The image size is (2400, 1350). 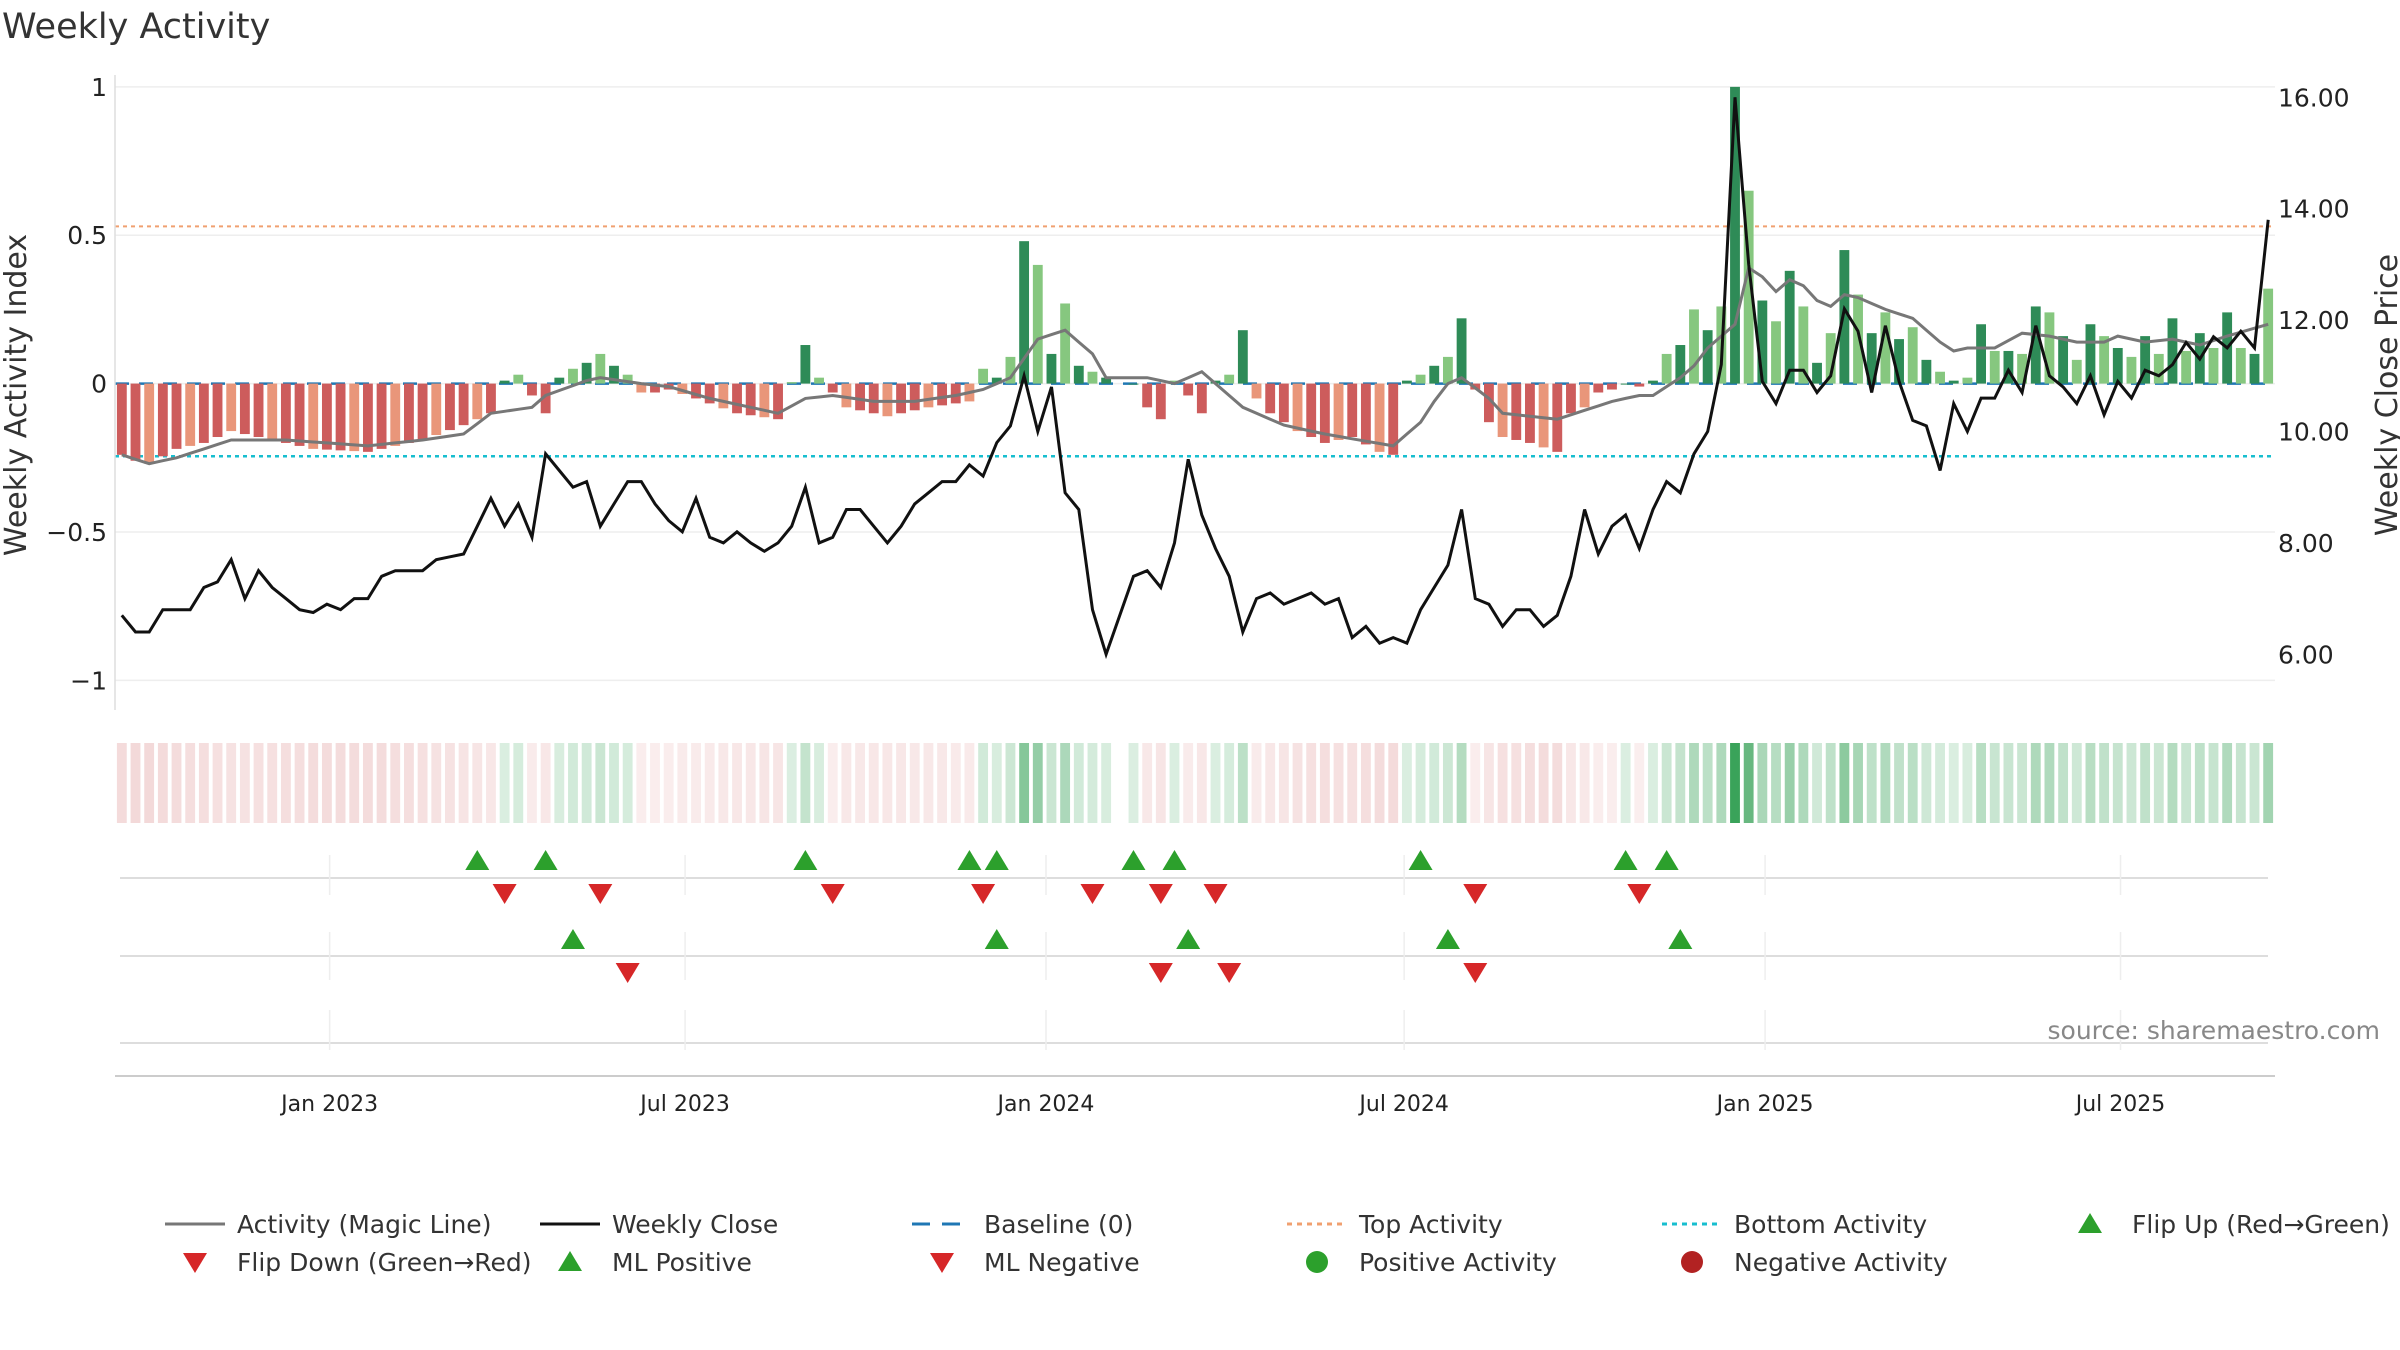 What do you see at coordinates (659, 1224) in the screenshot?
I see `legend-item: Weekly Close` at bounding box center [659, 1224].